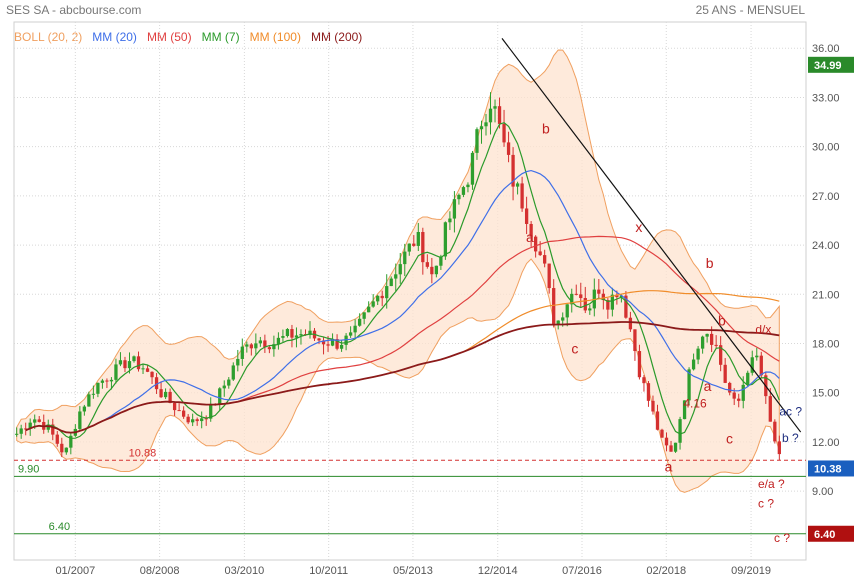  What do you see at coordinates (336, 37) in the screenshot?
I see `legend-mm200: MM (200)` at bounding box center [336, 37].